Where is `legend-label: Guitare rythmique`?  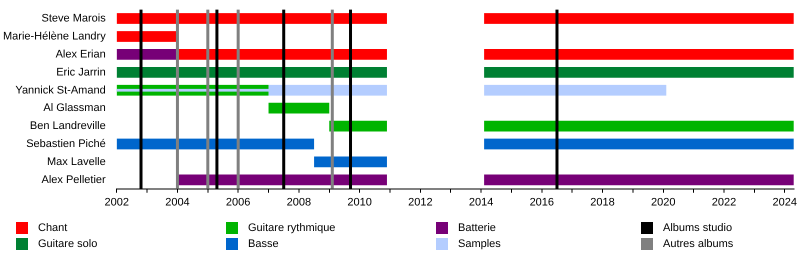 legend-label: Guitare rythmique is located at coordinates (292, 228).